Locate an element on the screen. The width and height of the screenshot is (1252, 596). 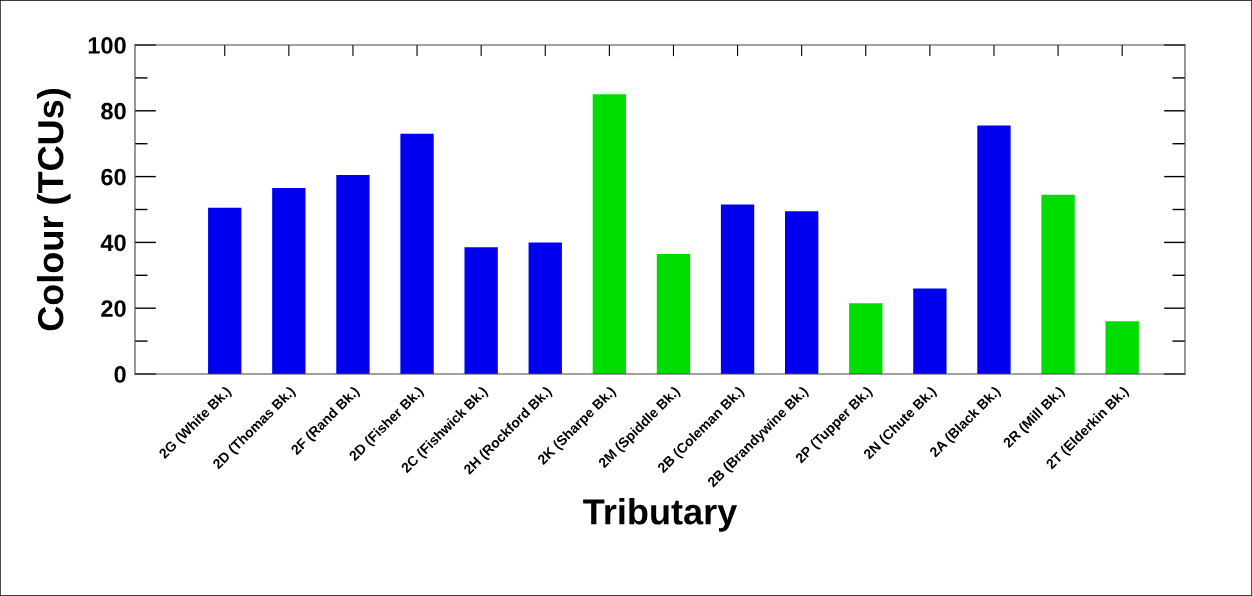
y-tick-label: 80 is located at coordinates (113, 111).